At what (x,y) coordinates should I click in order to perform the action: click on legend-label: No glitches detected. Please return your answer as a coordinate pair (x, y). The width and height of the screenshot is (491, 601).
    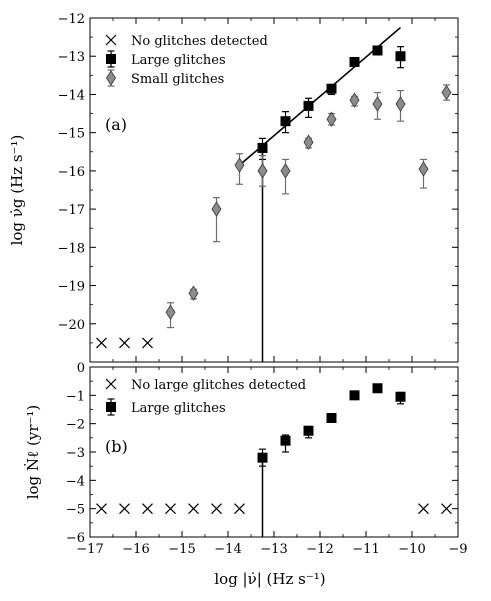
    Looking at the image, I should click on (199, 41).